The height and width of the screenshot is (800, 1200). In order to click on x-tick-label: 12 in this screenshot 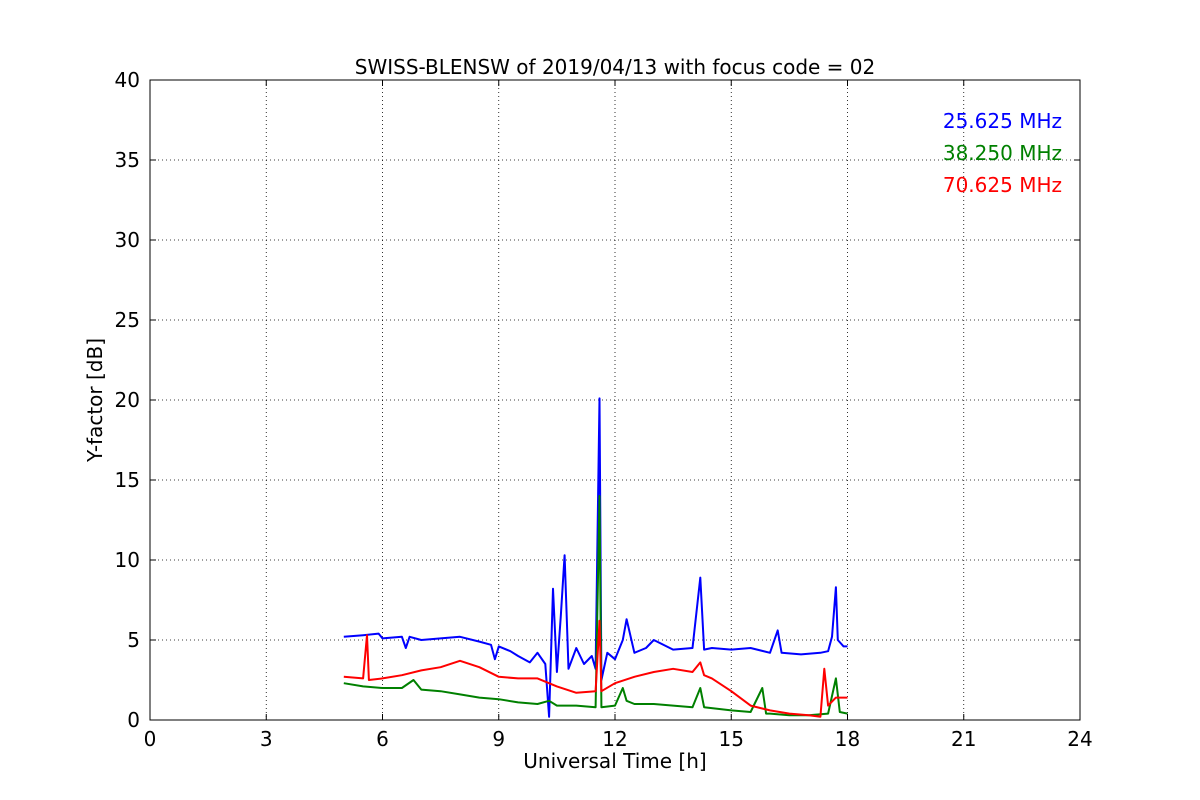, I will do `click(614, 739)`.